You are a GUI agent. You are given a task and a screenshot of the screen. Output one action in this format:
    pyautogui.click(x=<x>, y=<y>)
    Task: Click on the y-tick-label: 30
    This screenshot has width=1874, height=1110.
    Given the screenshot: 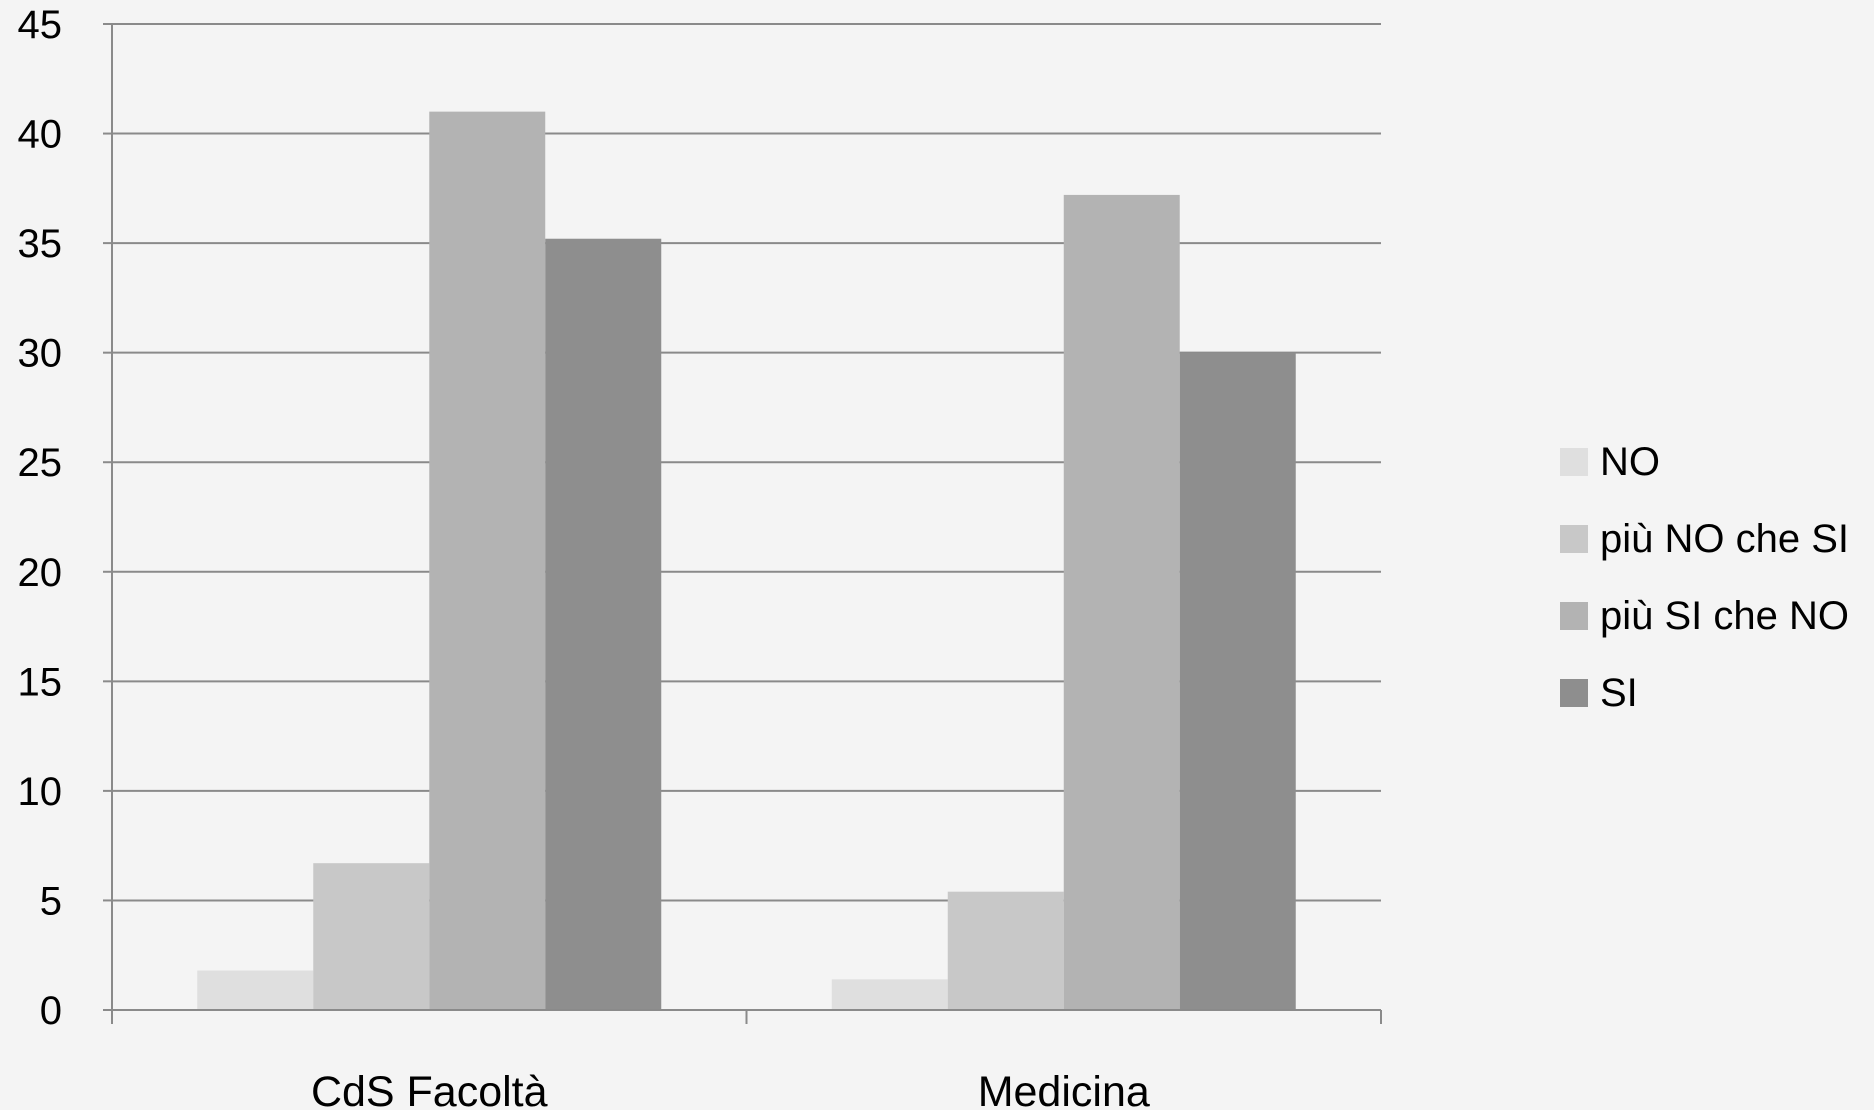 What is the action you would take?
    pyautogui.click(x=40, y=354)
    